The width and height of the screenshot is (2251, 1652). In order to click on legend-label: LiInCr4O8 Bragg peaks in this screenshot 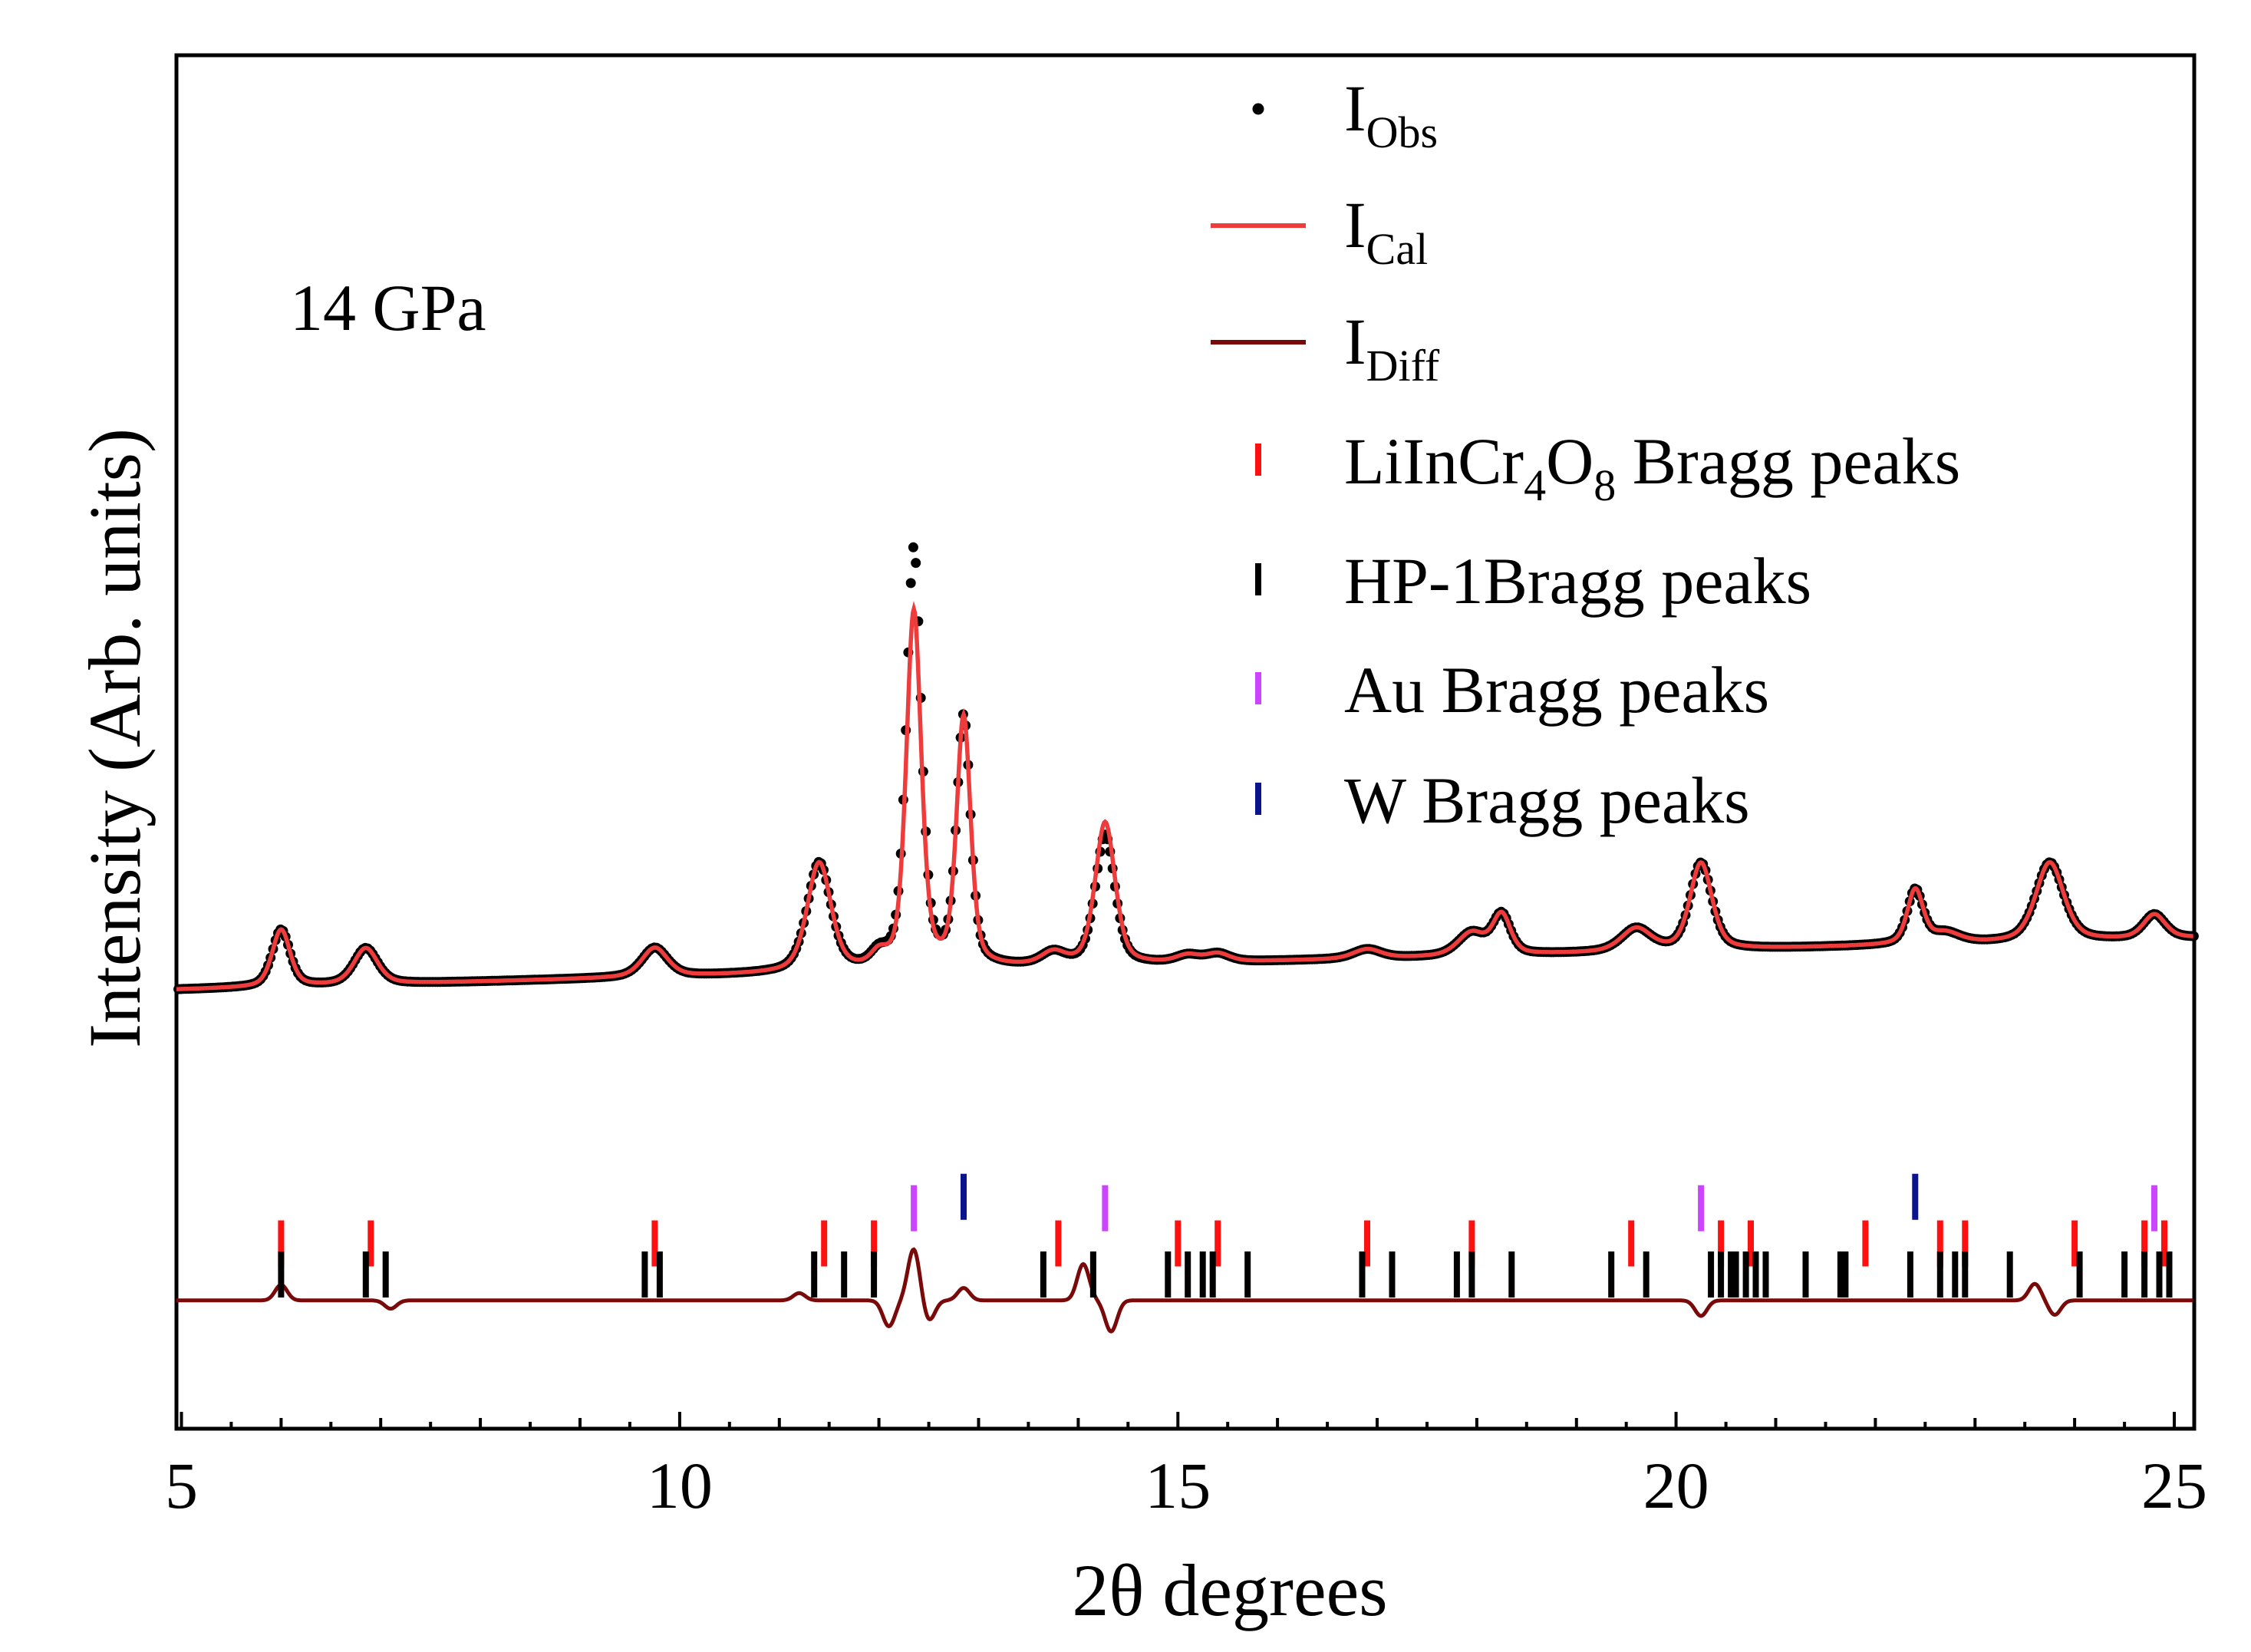, I will do `click(1652, 467)`.